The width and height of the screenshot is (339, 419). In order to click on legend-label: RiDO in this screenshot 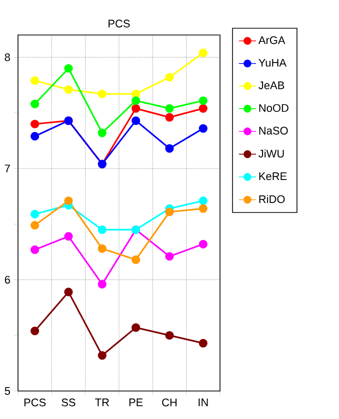, I will do `click(272, 199)`.